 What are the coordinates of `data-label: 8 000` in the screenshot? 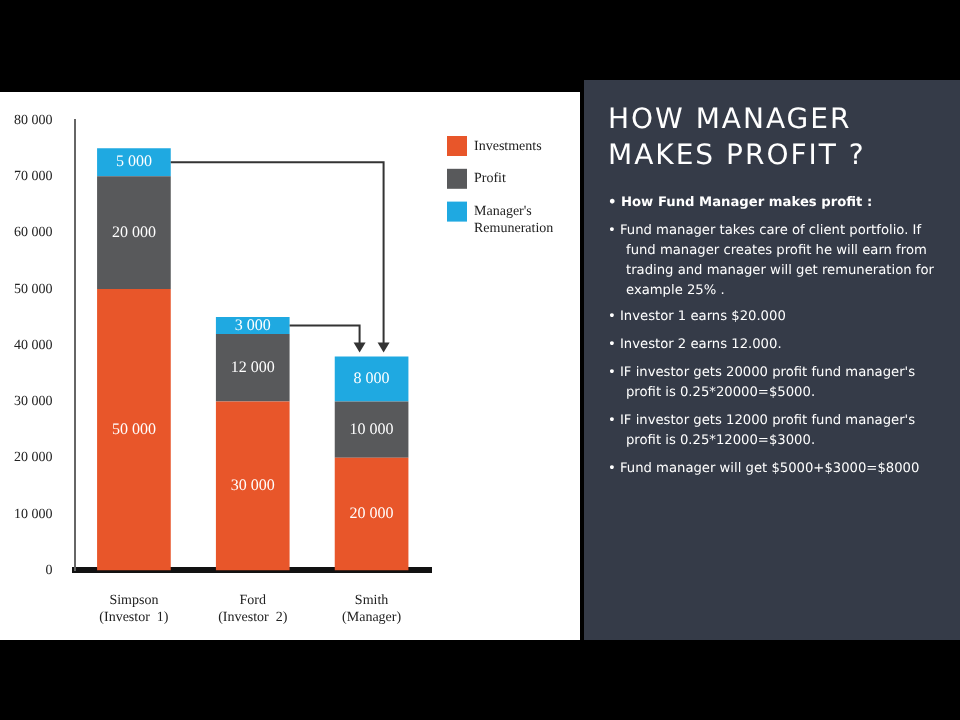 It's located at (371, 378).